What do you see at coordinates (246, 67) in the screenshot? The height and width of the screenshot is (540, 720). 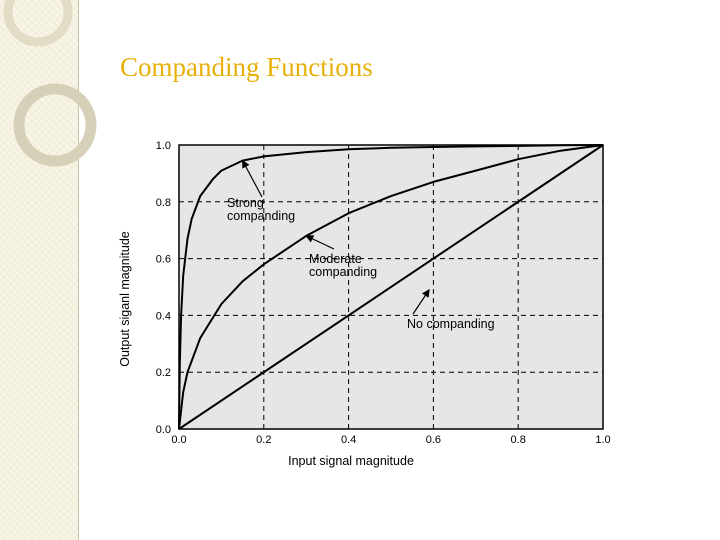 I see `slide-title: Companding Functions` at bounding box center [246, 67].